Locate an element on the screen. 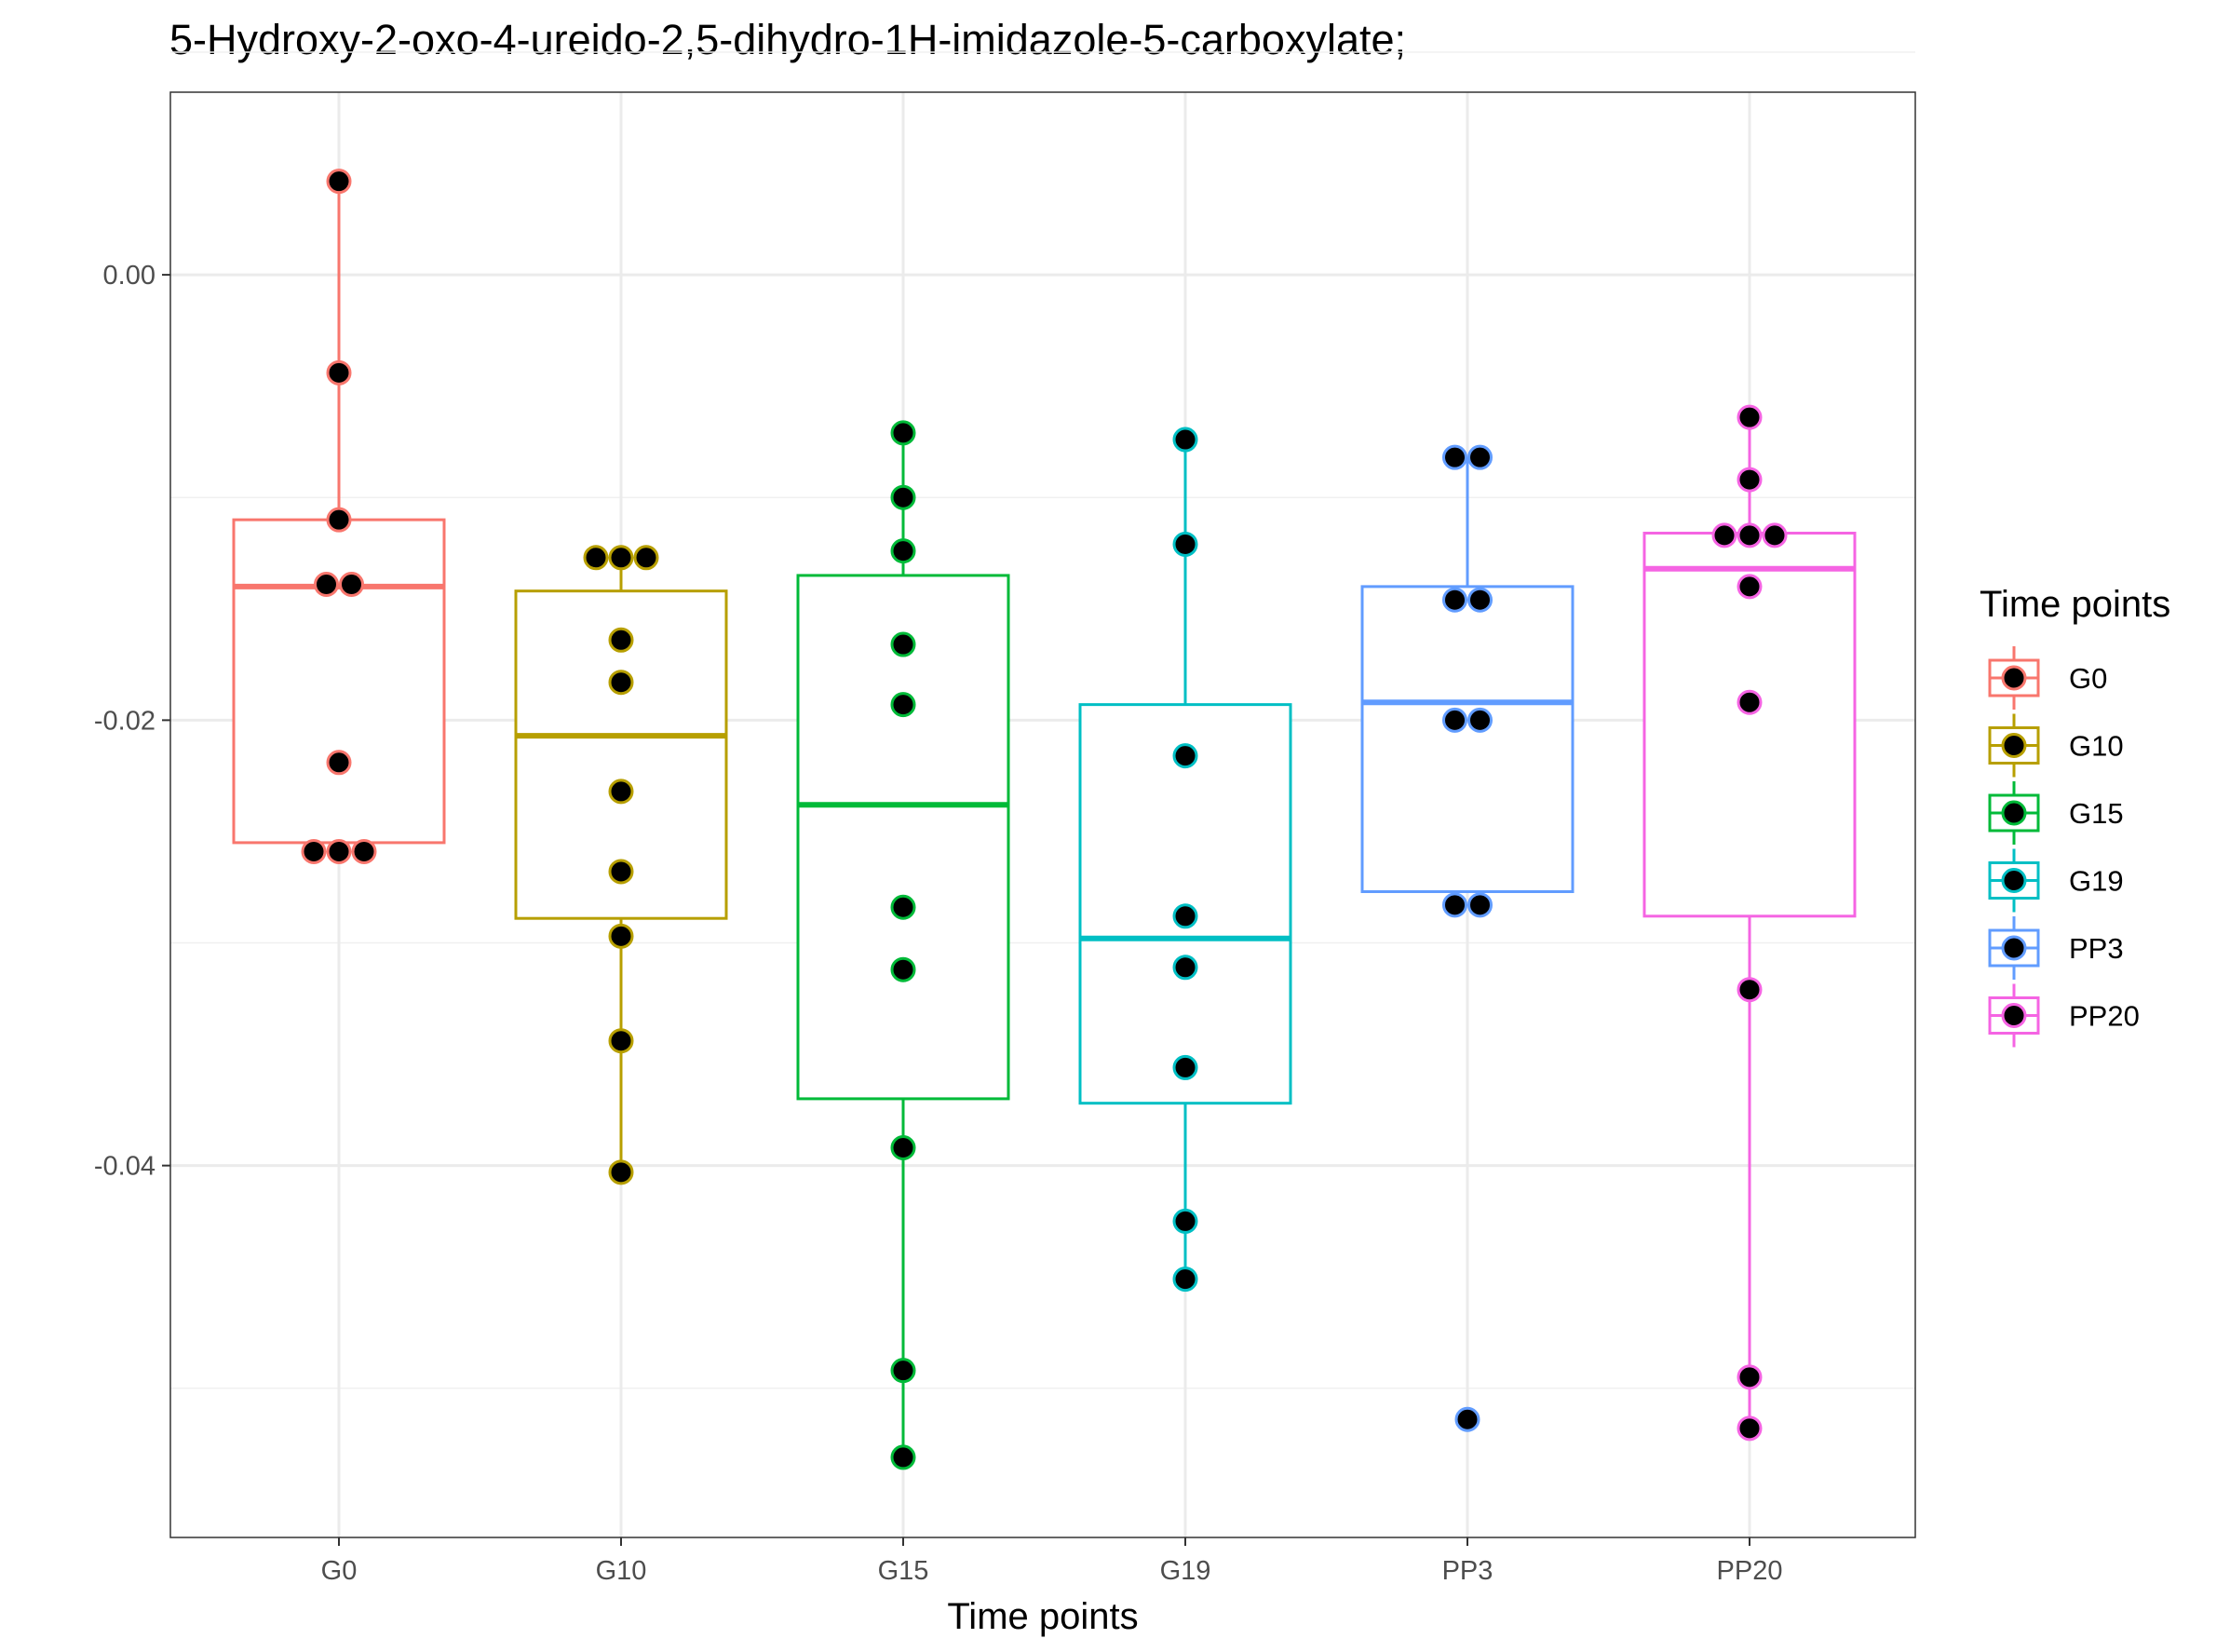  box-iqr-G0 is located at coordinates (339, 681).